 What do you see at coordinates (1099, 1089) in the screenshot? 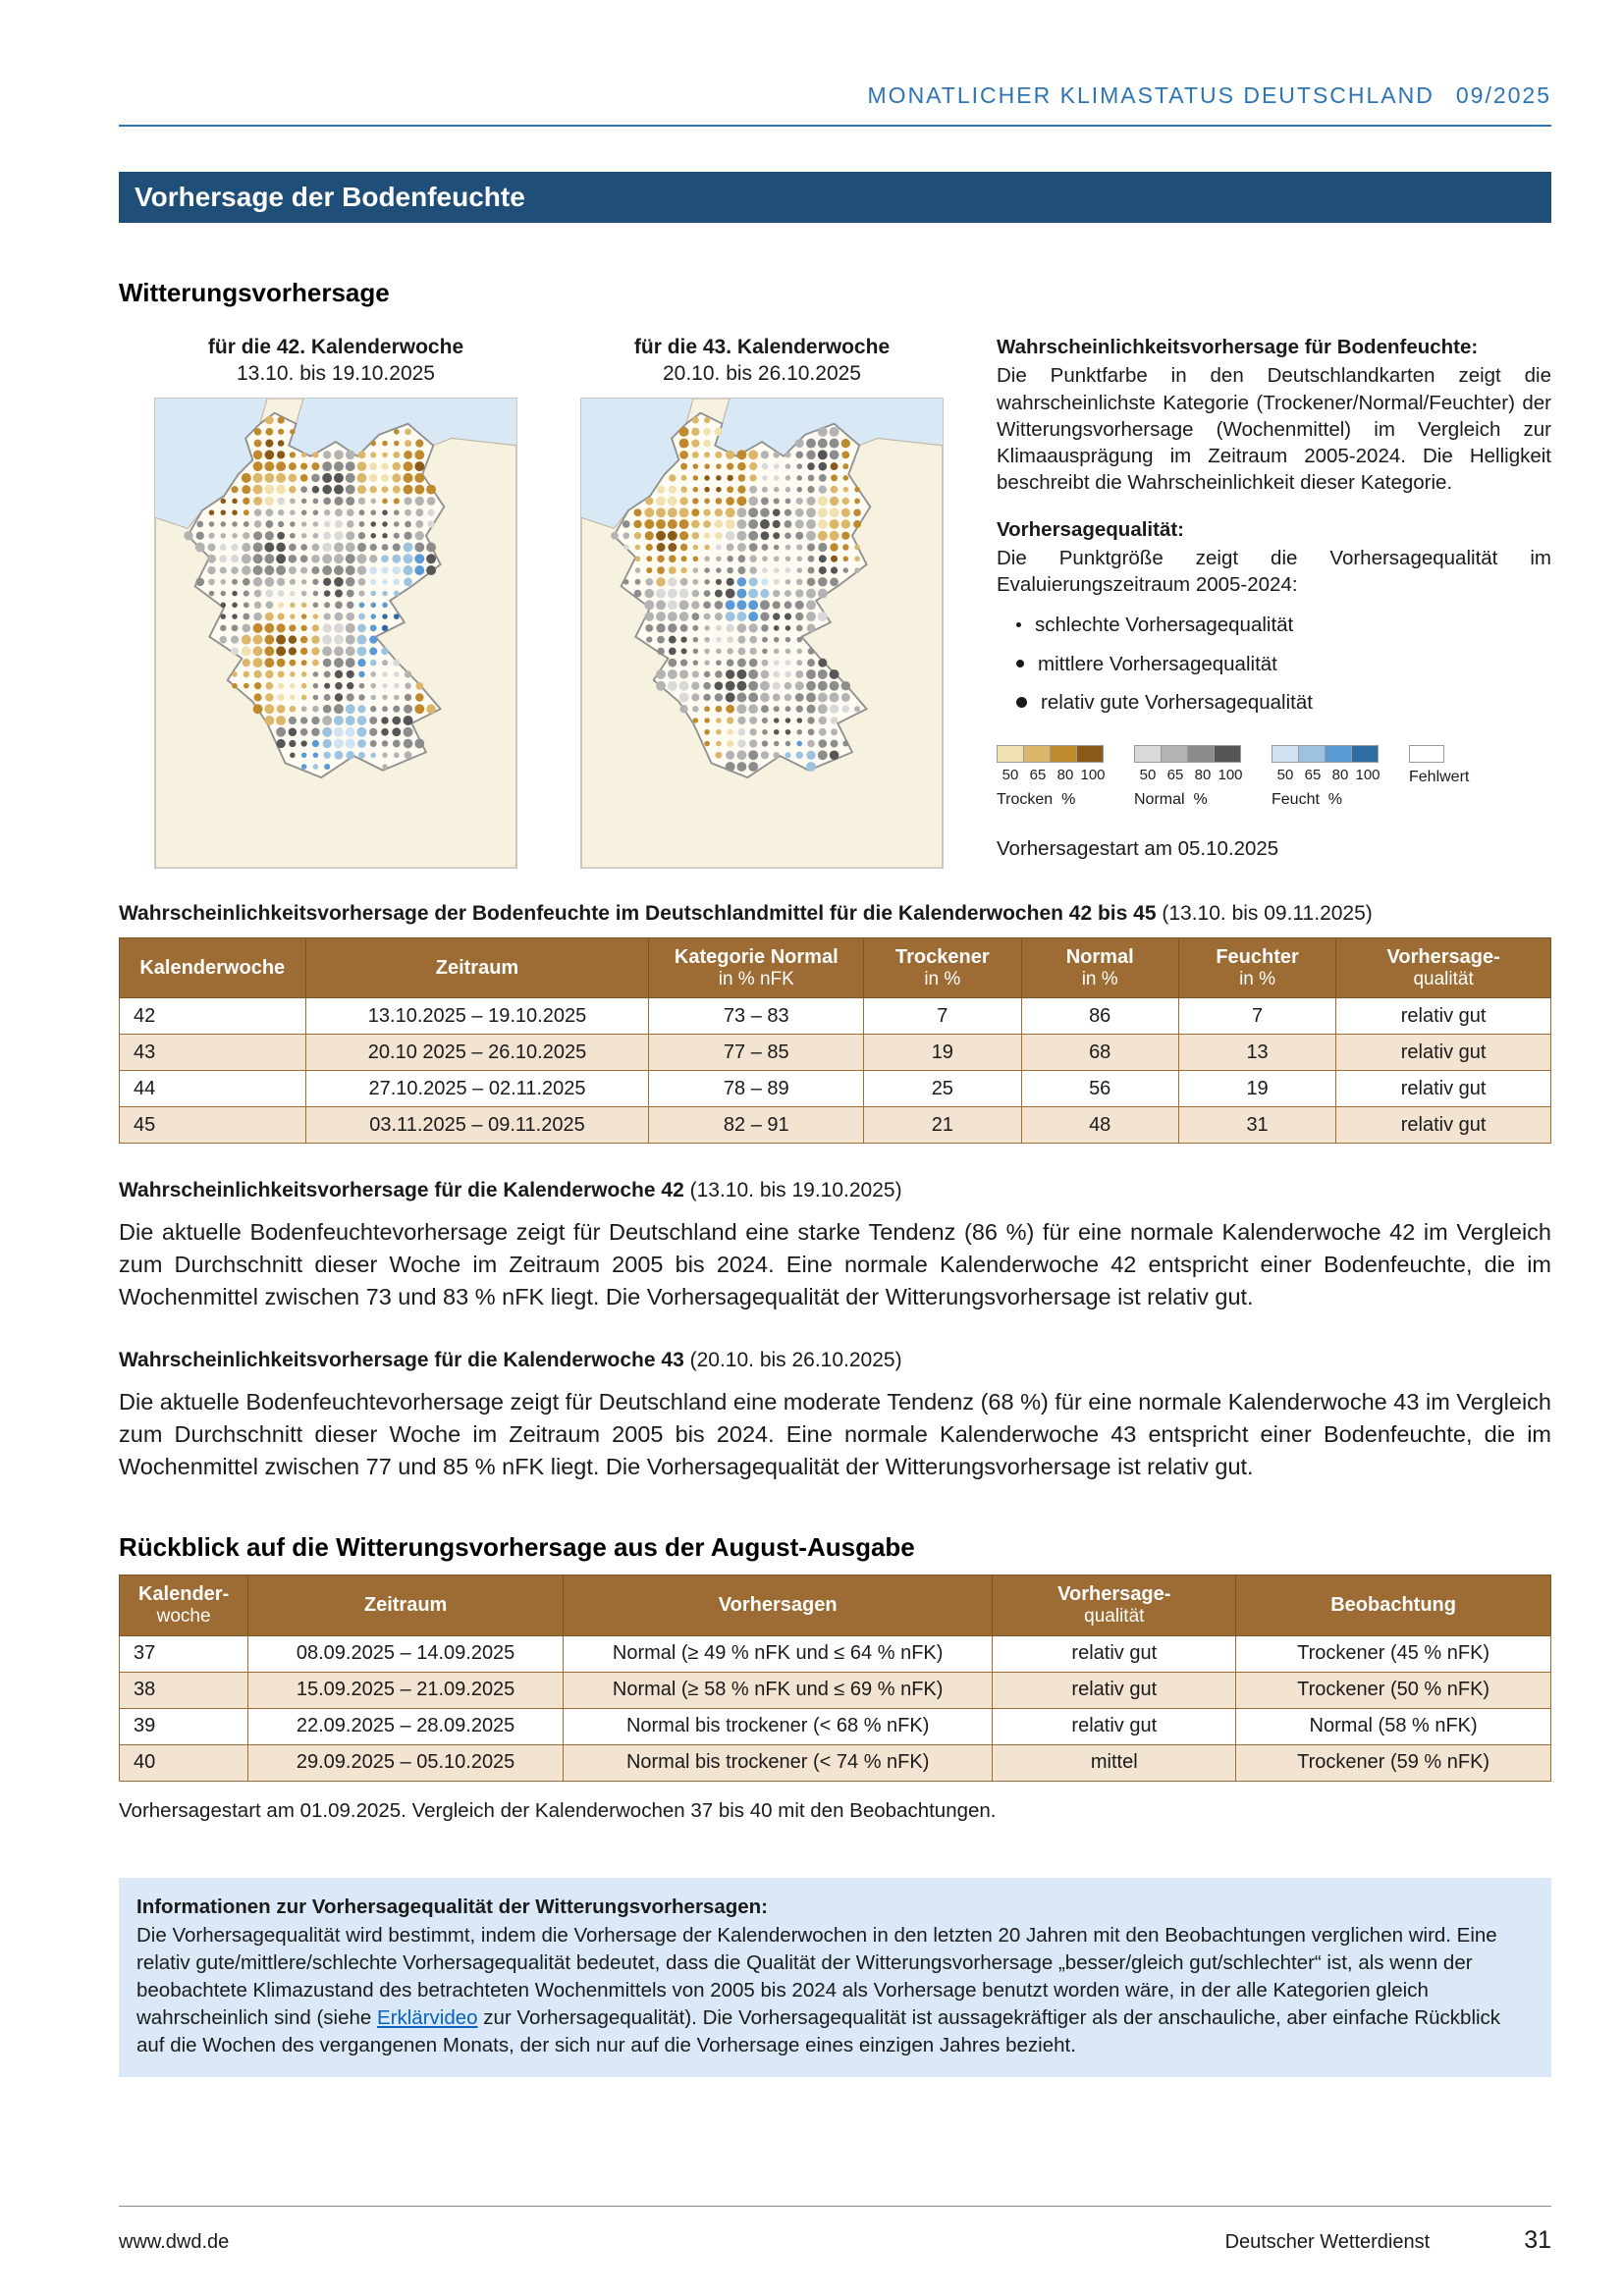
I see `table-cell: 56` at bounding box center [1099, 1089].